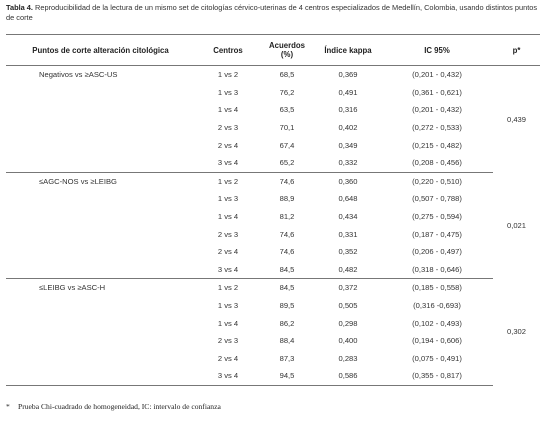 The height and width of the screenshot is (432, 548). Describe the element at coordinates (437, 252) in the screenshot. I see `ci-cell: (0,206 - 0,497)` at that location.